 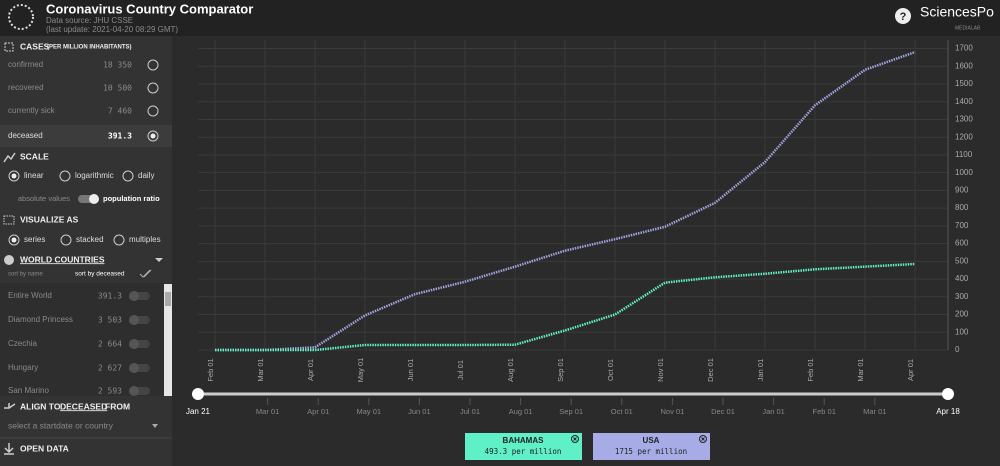 What do you see at coordinates (962, 296) in the screenshot?
I see `y-tick-label: 300` at bounding box center [962, 296].